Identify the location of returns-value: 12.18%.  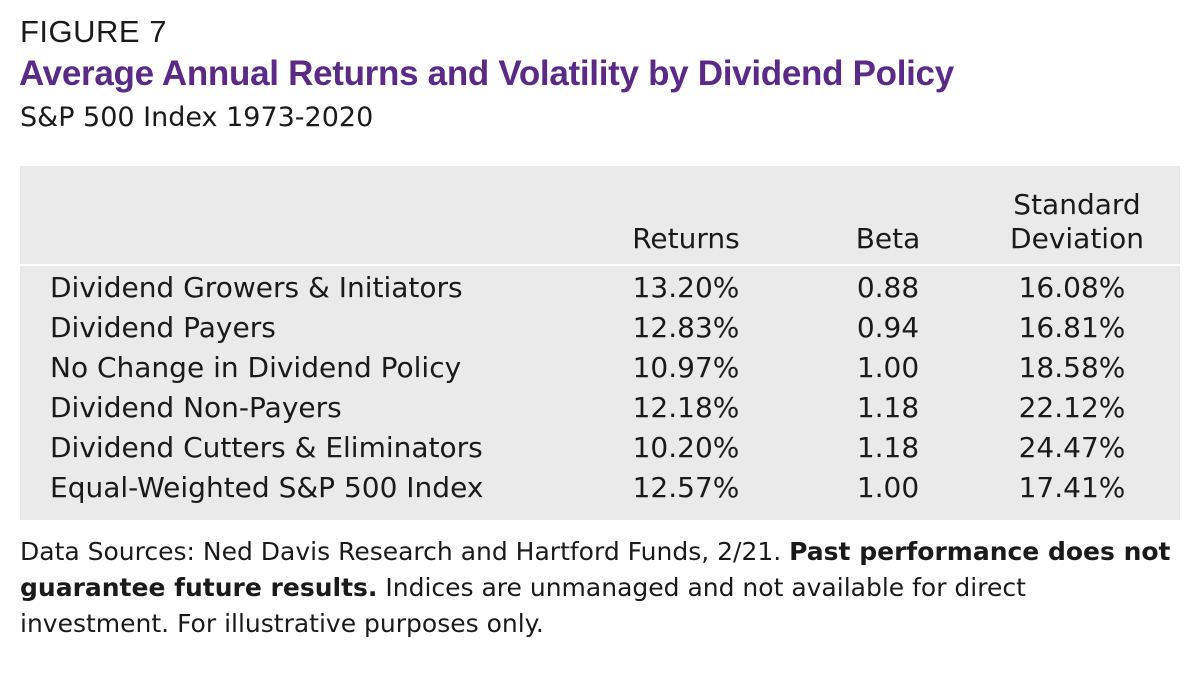
(686, 407).